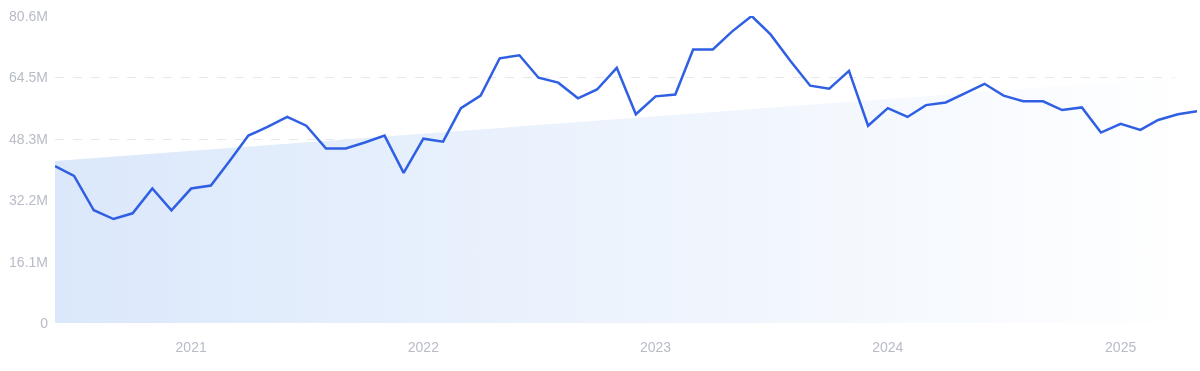 The image size is (1200, 371). I want to click on y-tick-label: 48.3M, so click(28, 138).